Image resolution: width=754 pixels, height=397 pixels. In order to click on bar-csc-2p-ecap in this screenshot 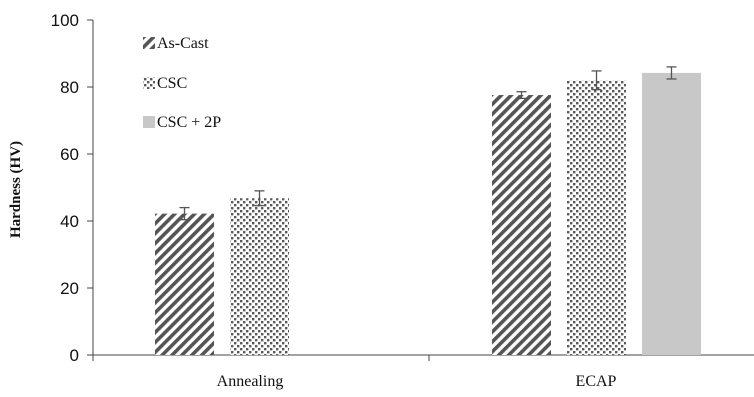, I will do `click(671, 214)`.